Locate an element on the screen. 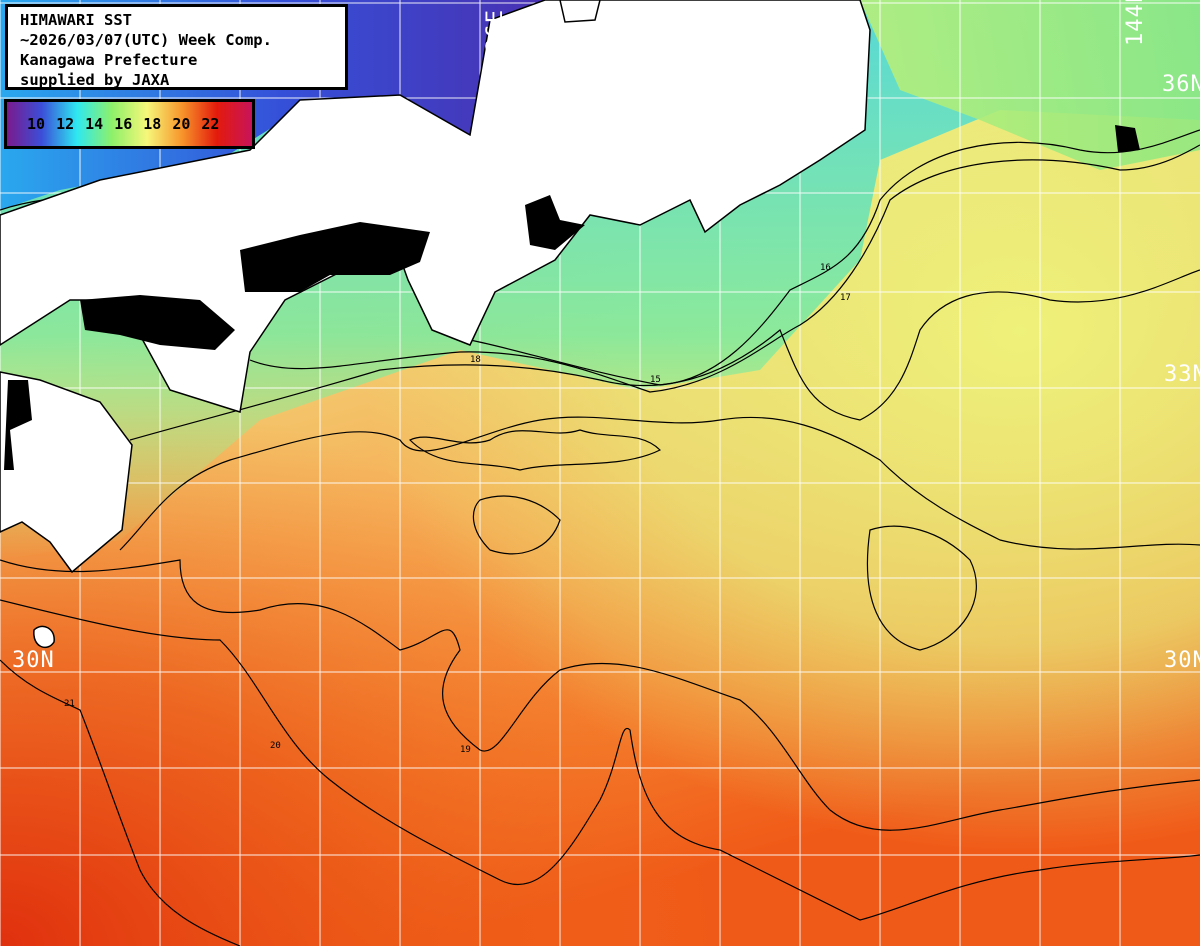 The height and width of the screenshot is (946, 1200). legend-tick: 12 is located at coordinates (65, 124).